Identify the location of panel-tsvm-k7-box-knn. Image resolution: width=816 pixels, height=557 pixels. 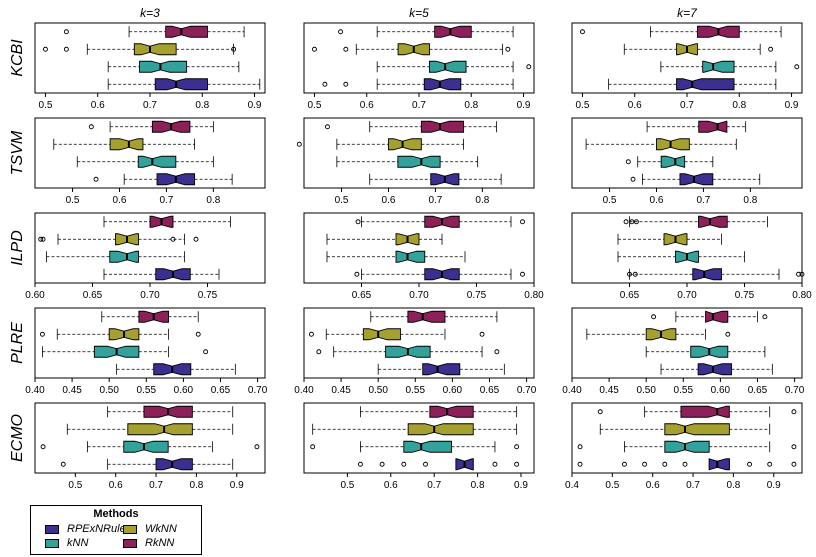
(669, 161).